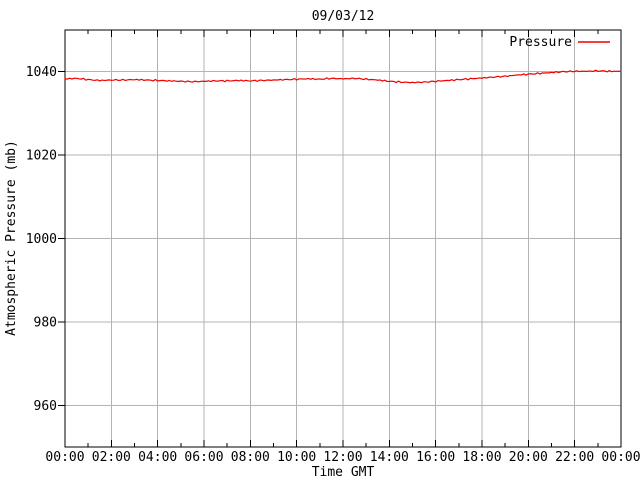 The image size is (640, 480). I want to click on x-tick-label: 08:00, so click(250, 457).